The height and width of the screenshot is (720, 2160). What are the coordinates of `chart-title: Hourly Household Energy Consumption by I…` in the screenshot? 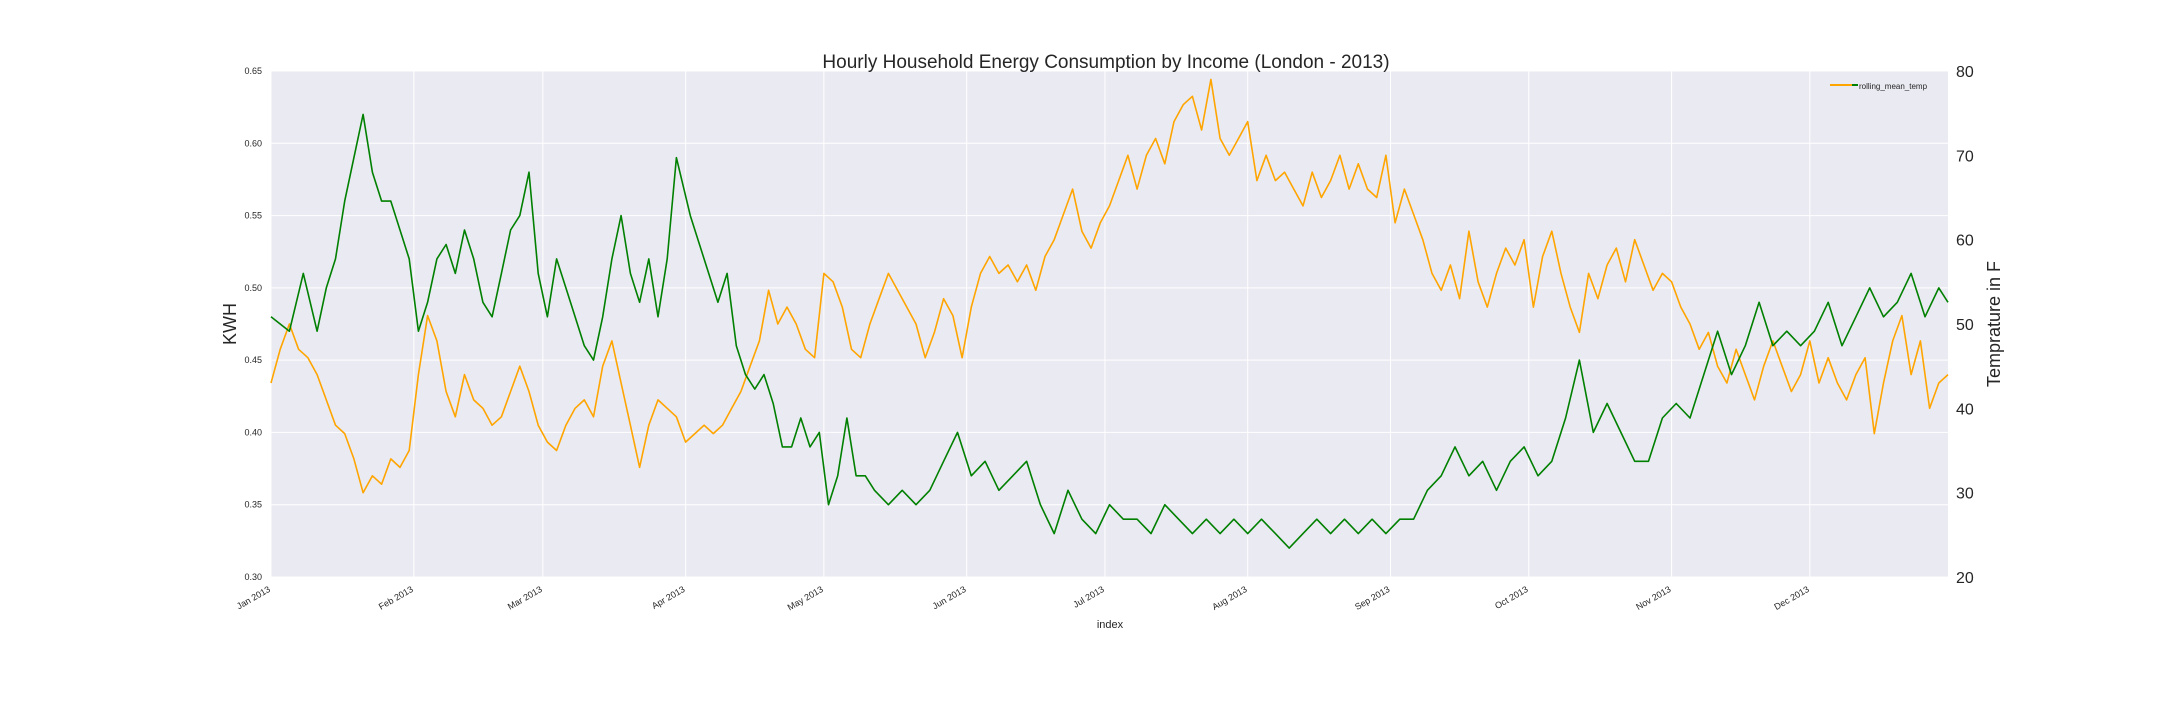 It's located at (1105, 62).